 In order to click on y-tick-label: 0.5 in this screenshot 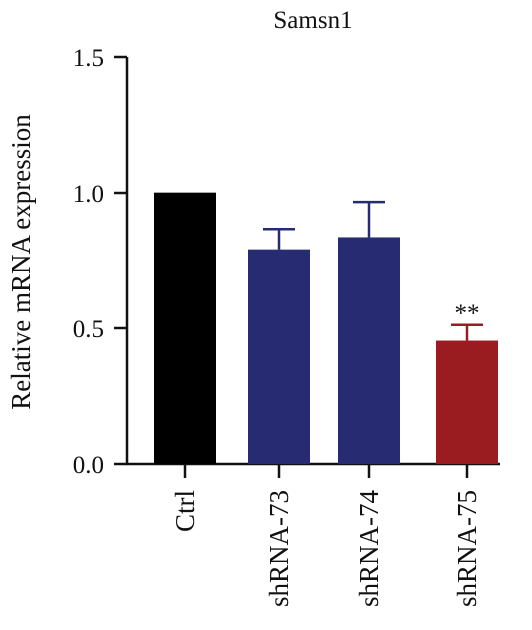, I will do `click(88, 329)`.